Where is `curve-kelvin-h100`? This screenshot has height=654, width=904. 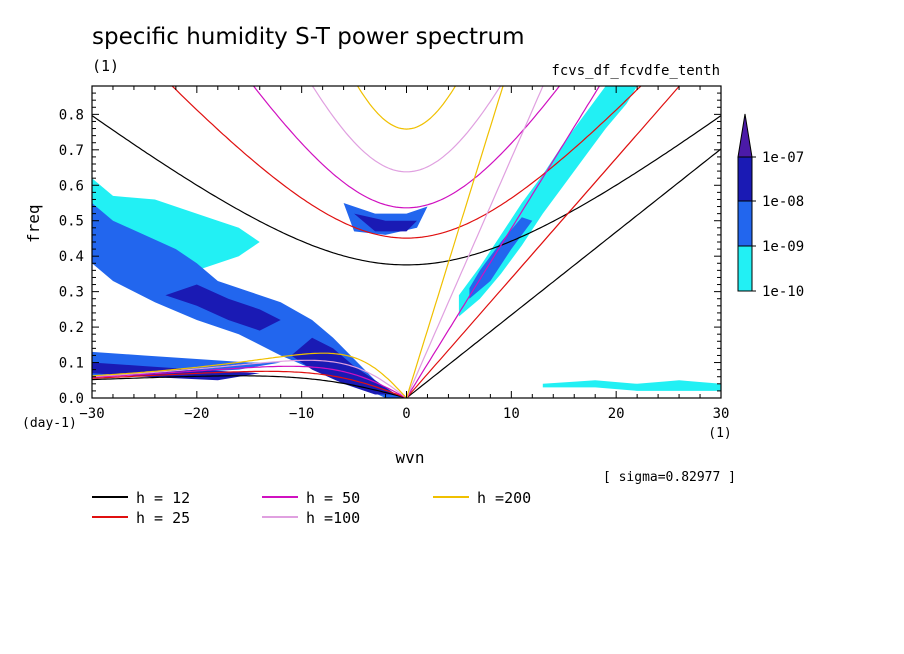 curve-kelvin-h100 is located at coordinates (474, 242).